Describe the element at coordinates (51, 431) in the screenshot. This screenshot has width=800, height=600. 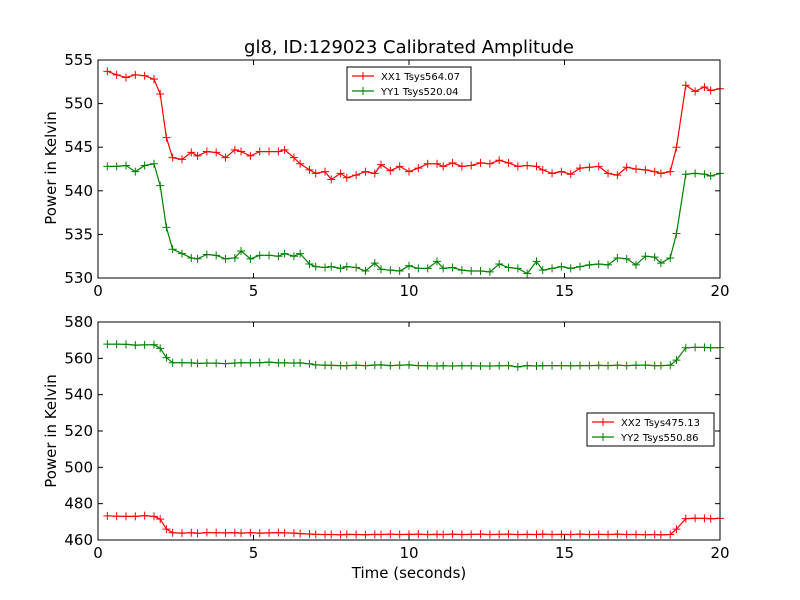
I see `bottom-y-axis-label: Power in Kelvin` at that location.